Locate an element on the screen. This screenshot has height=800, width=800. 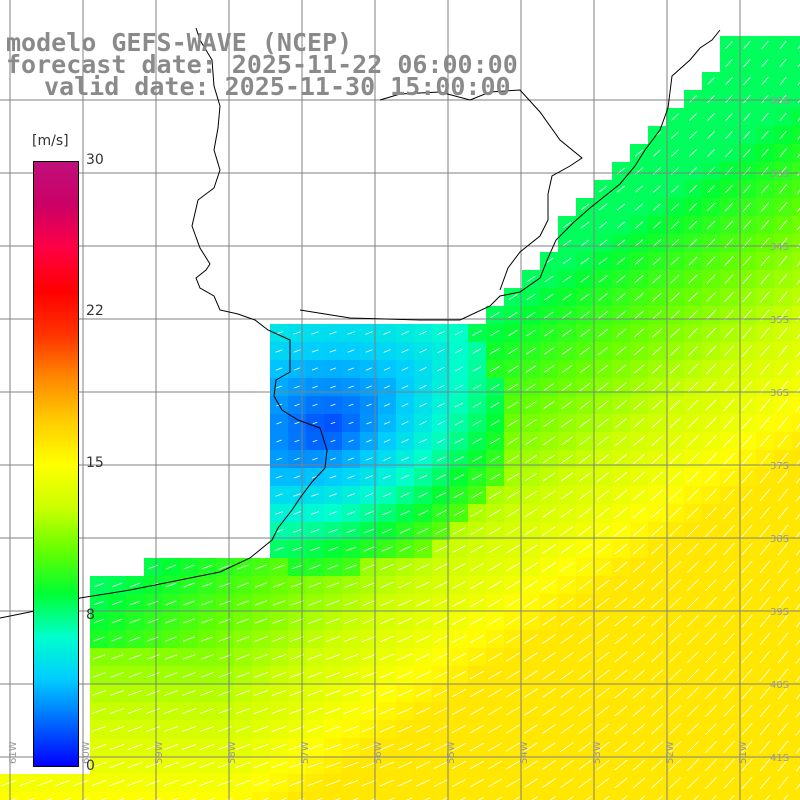
lon-label: 54W is located at coordinates (524, 752).